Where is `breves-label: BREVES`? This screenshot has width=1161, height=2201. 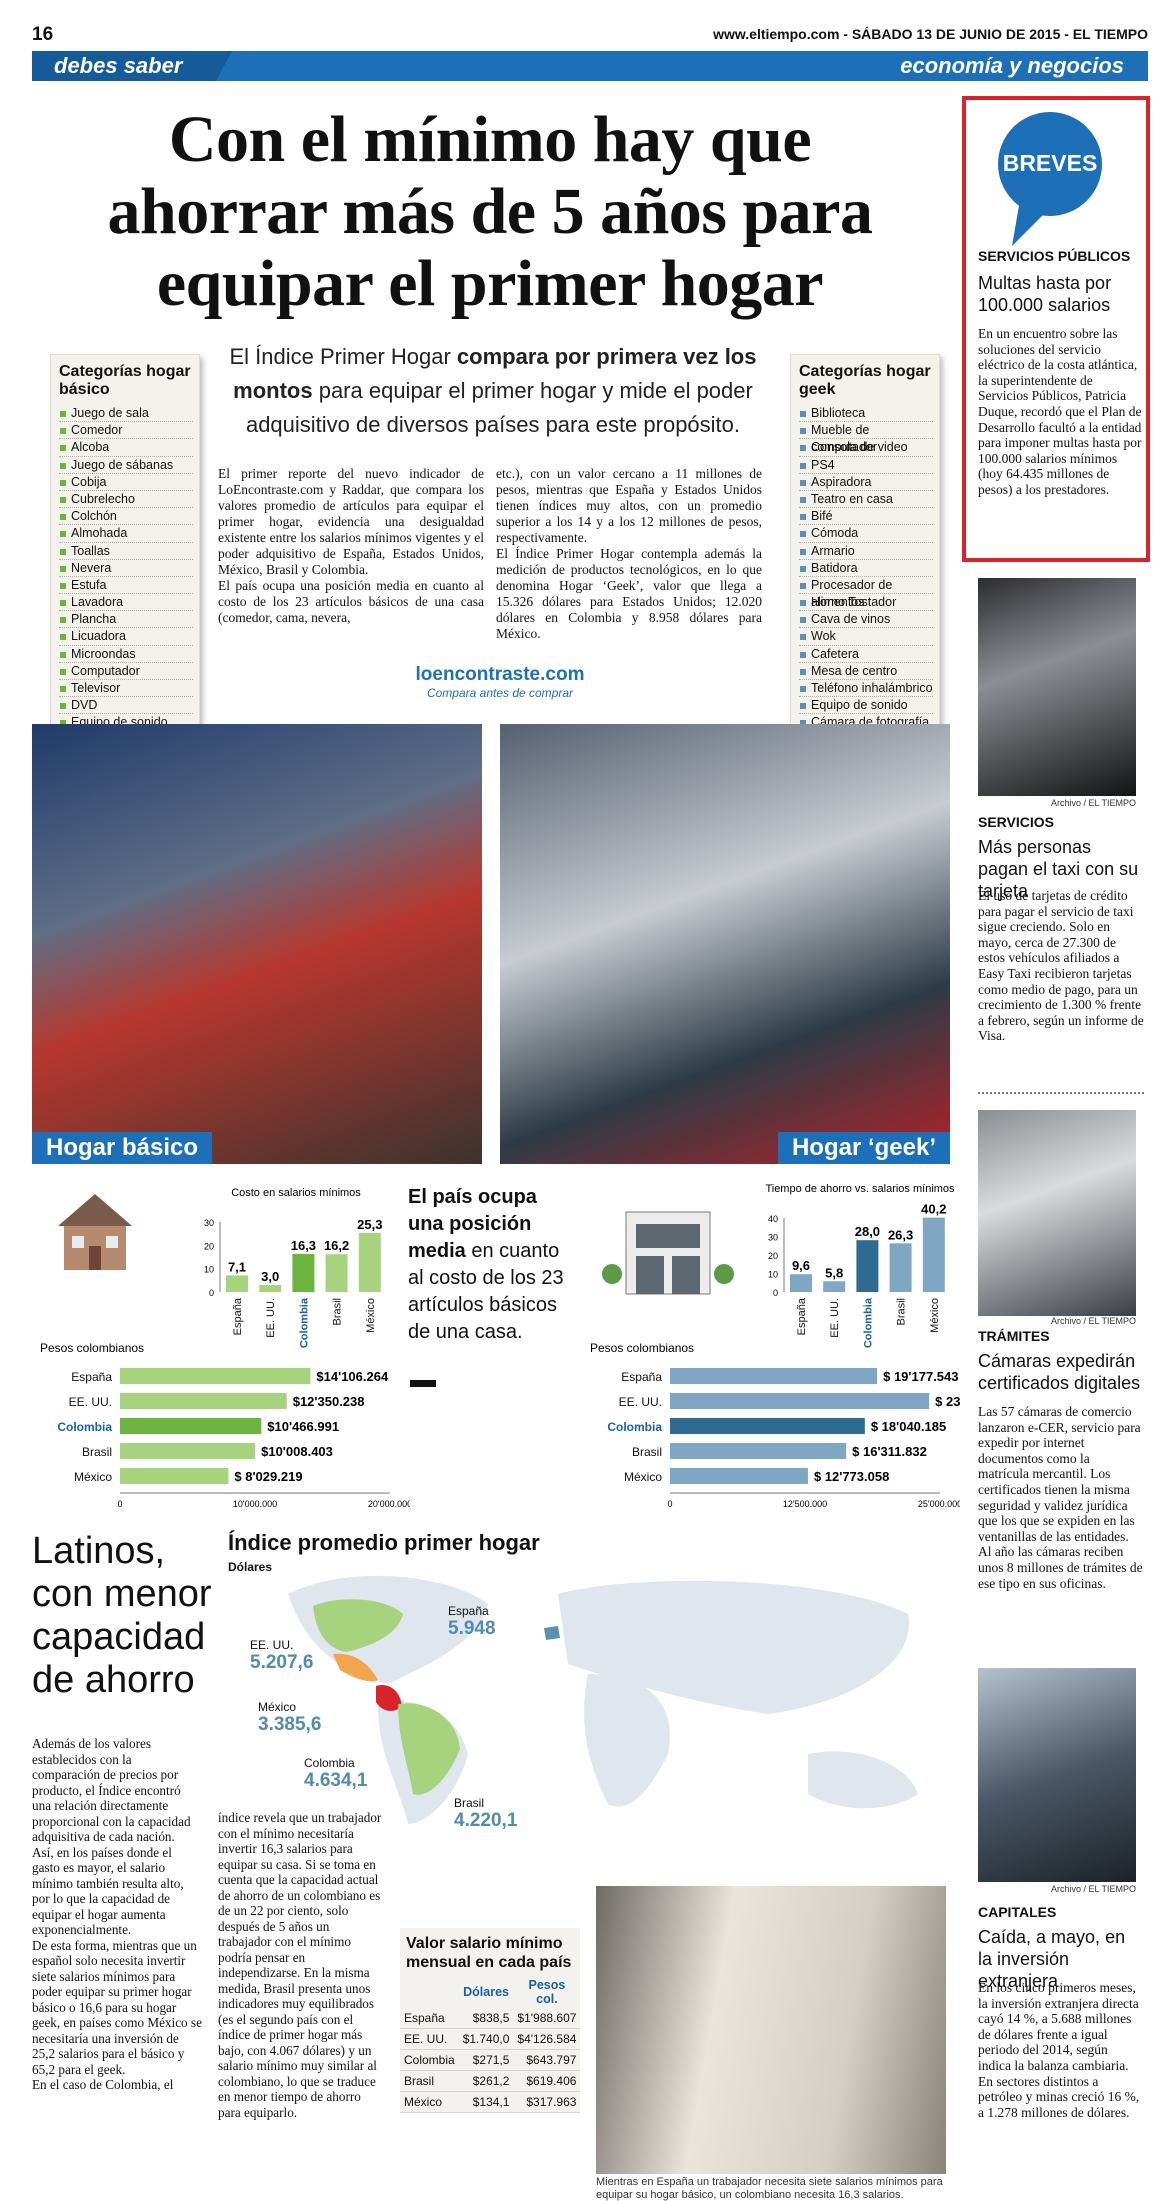 breves-label: BREVES is located at coordinates (1050, 163).